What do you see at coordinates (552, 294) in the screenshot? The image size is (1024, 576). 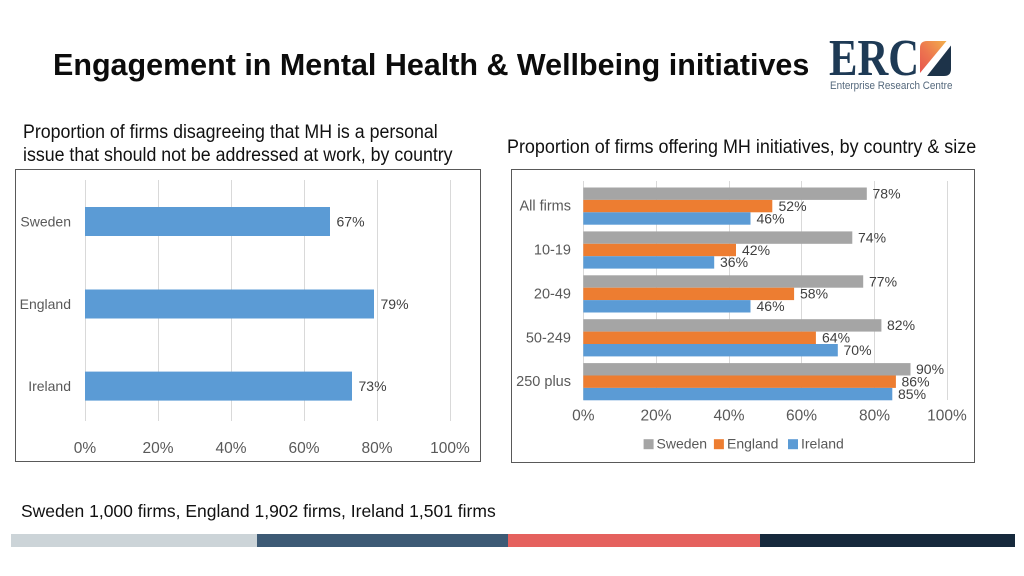 I see `svg-text: 20-49` at bounding box center [552, 294].